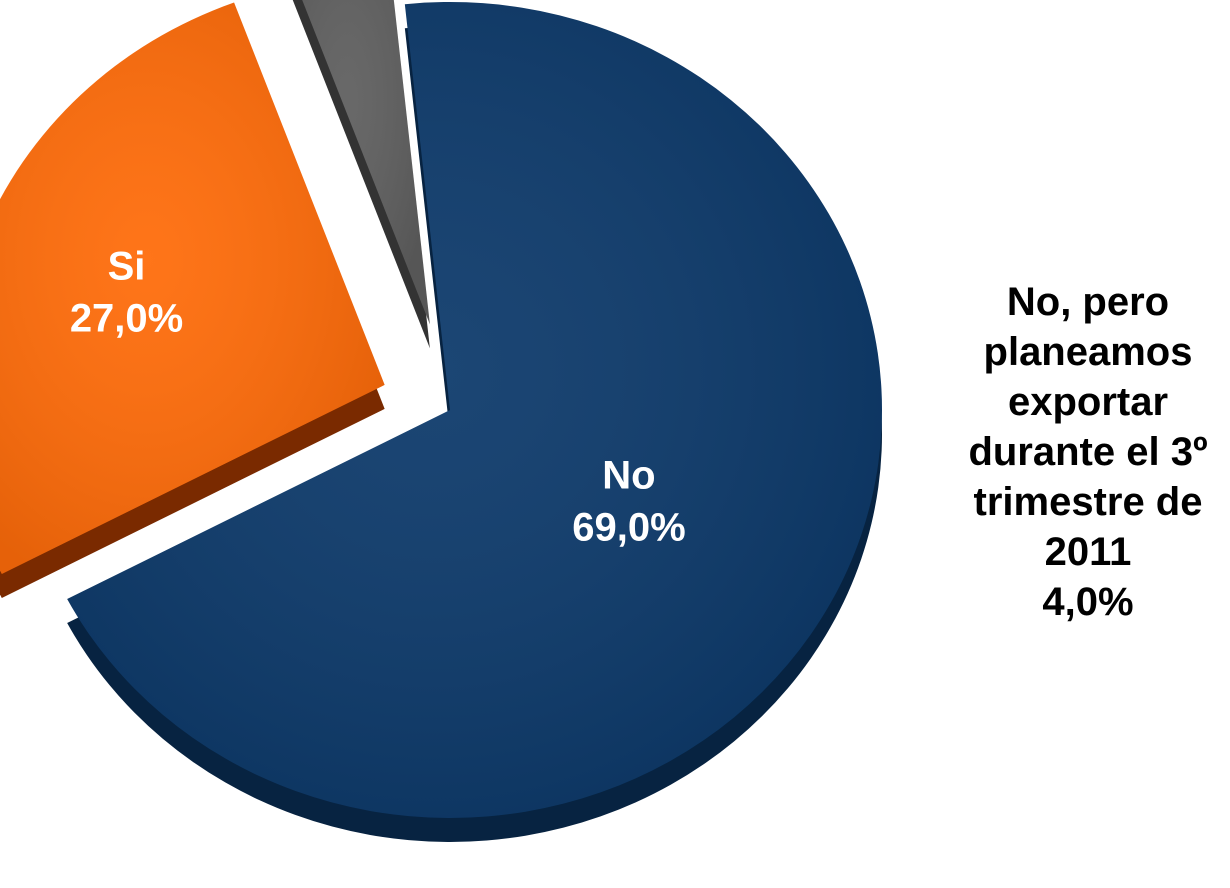 Image resolution: width=1230 pixels, height=888 pixels. I want to click on pie-slice-no-pero-planeamos-export-label-line: 2011, so click(1088, 552).